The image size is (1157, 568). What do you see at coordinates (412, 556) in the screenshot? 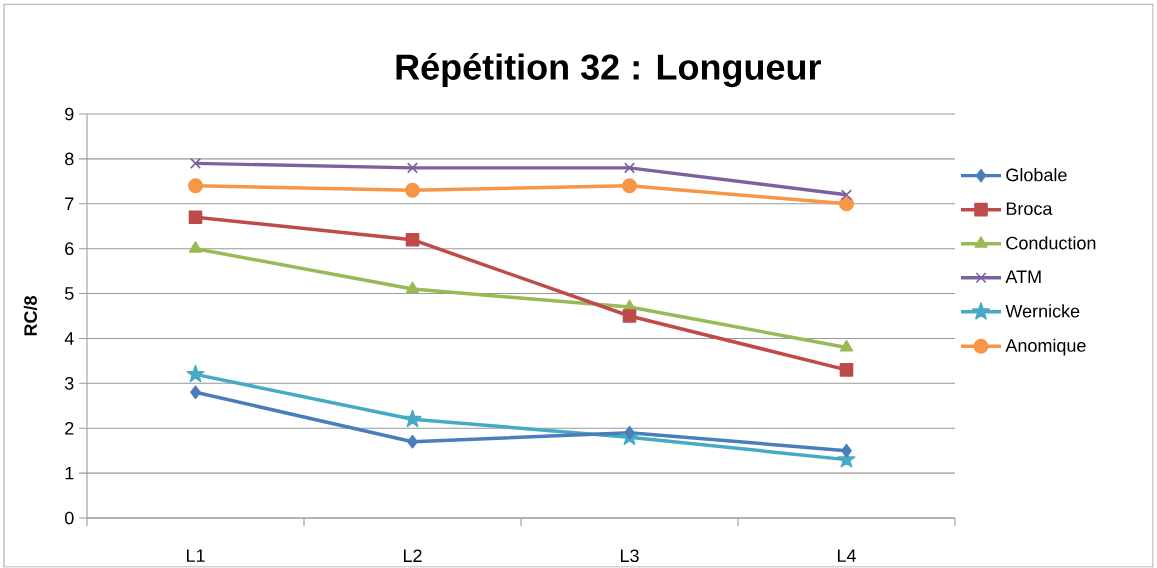
I see `x-tick-label: L2` at bounding box center [412, 556].